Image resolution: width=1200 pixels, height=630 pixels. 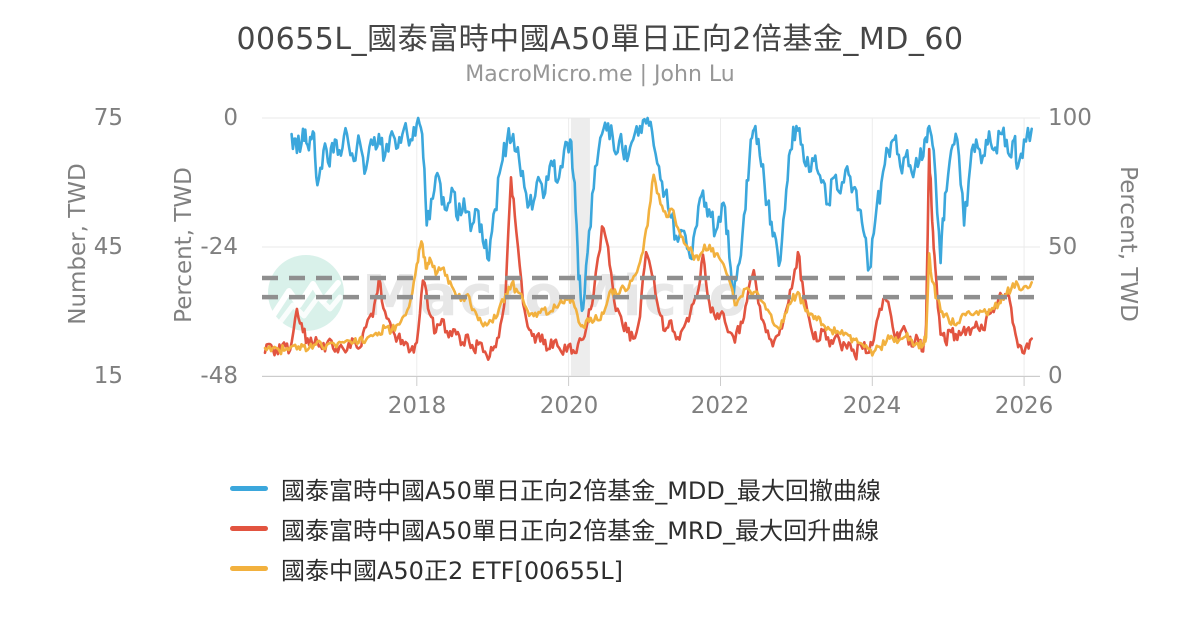 What do you see at coordinates (219, 376) in the screenshot?
I see `y-tick-percent-left: -48` at bounding box center [219, 376].